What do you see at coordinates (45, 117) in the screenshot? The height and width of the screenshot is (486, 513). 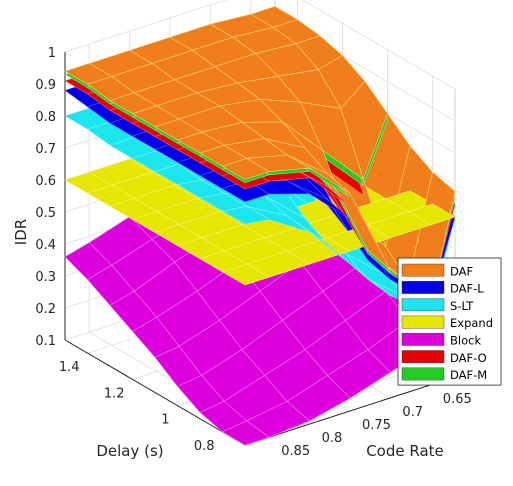 I see `z-tick-label: 0.8` at bounding box center [45, 117].